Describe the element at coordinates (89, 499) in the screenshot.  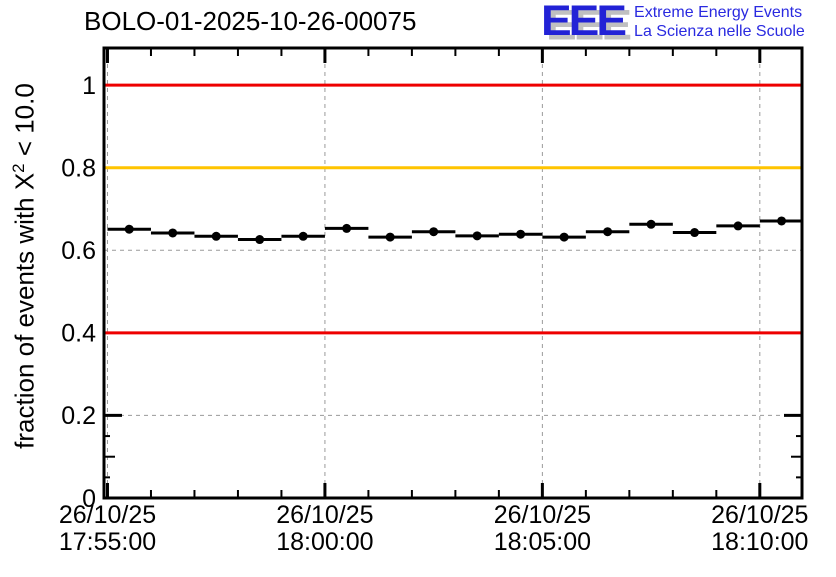
I see `y-tick-label: 0` at that location.